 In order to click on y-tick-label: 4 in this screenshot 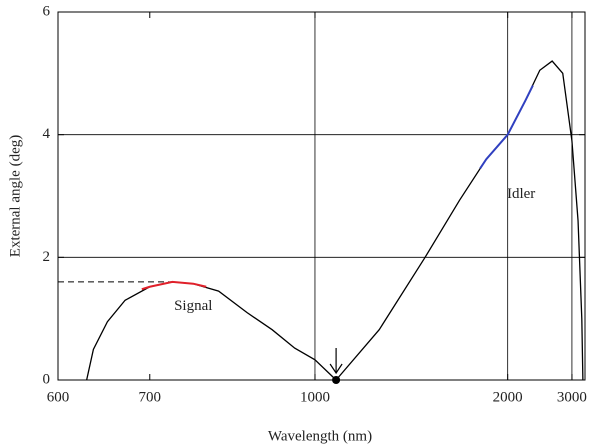, I will do `click(47, 134)`.